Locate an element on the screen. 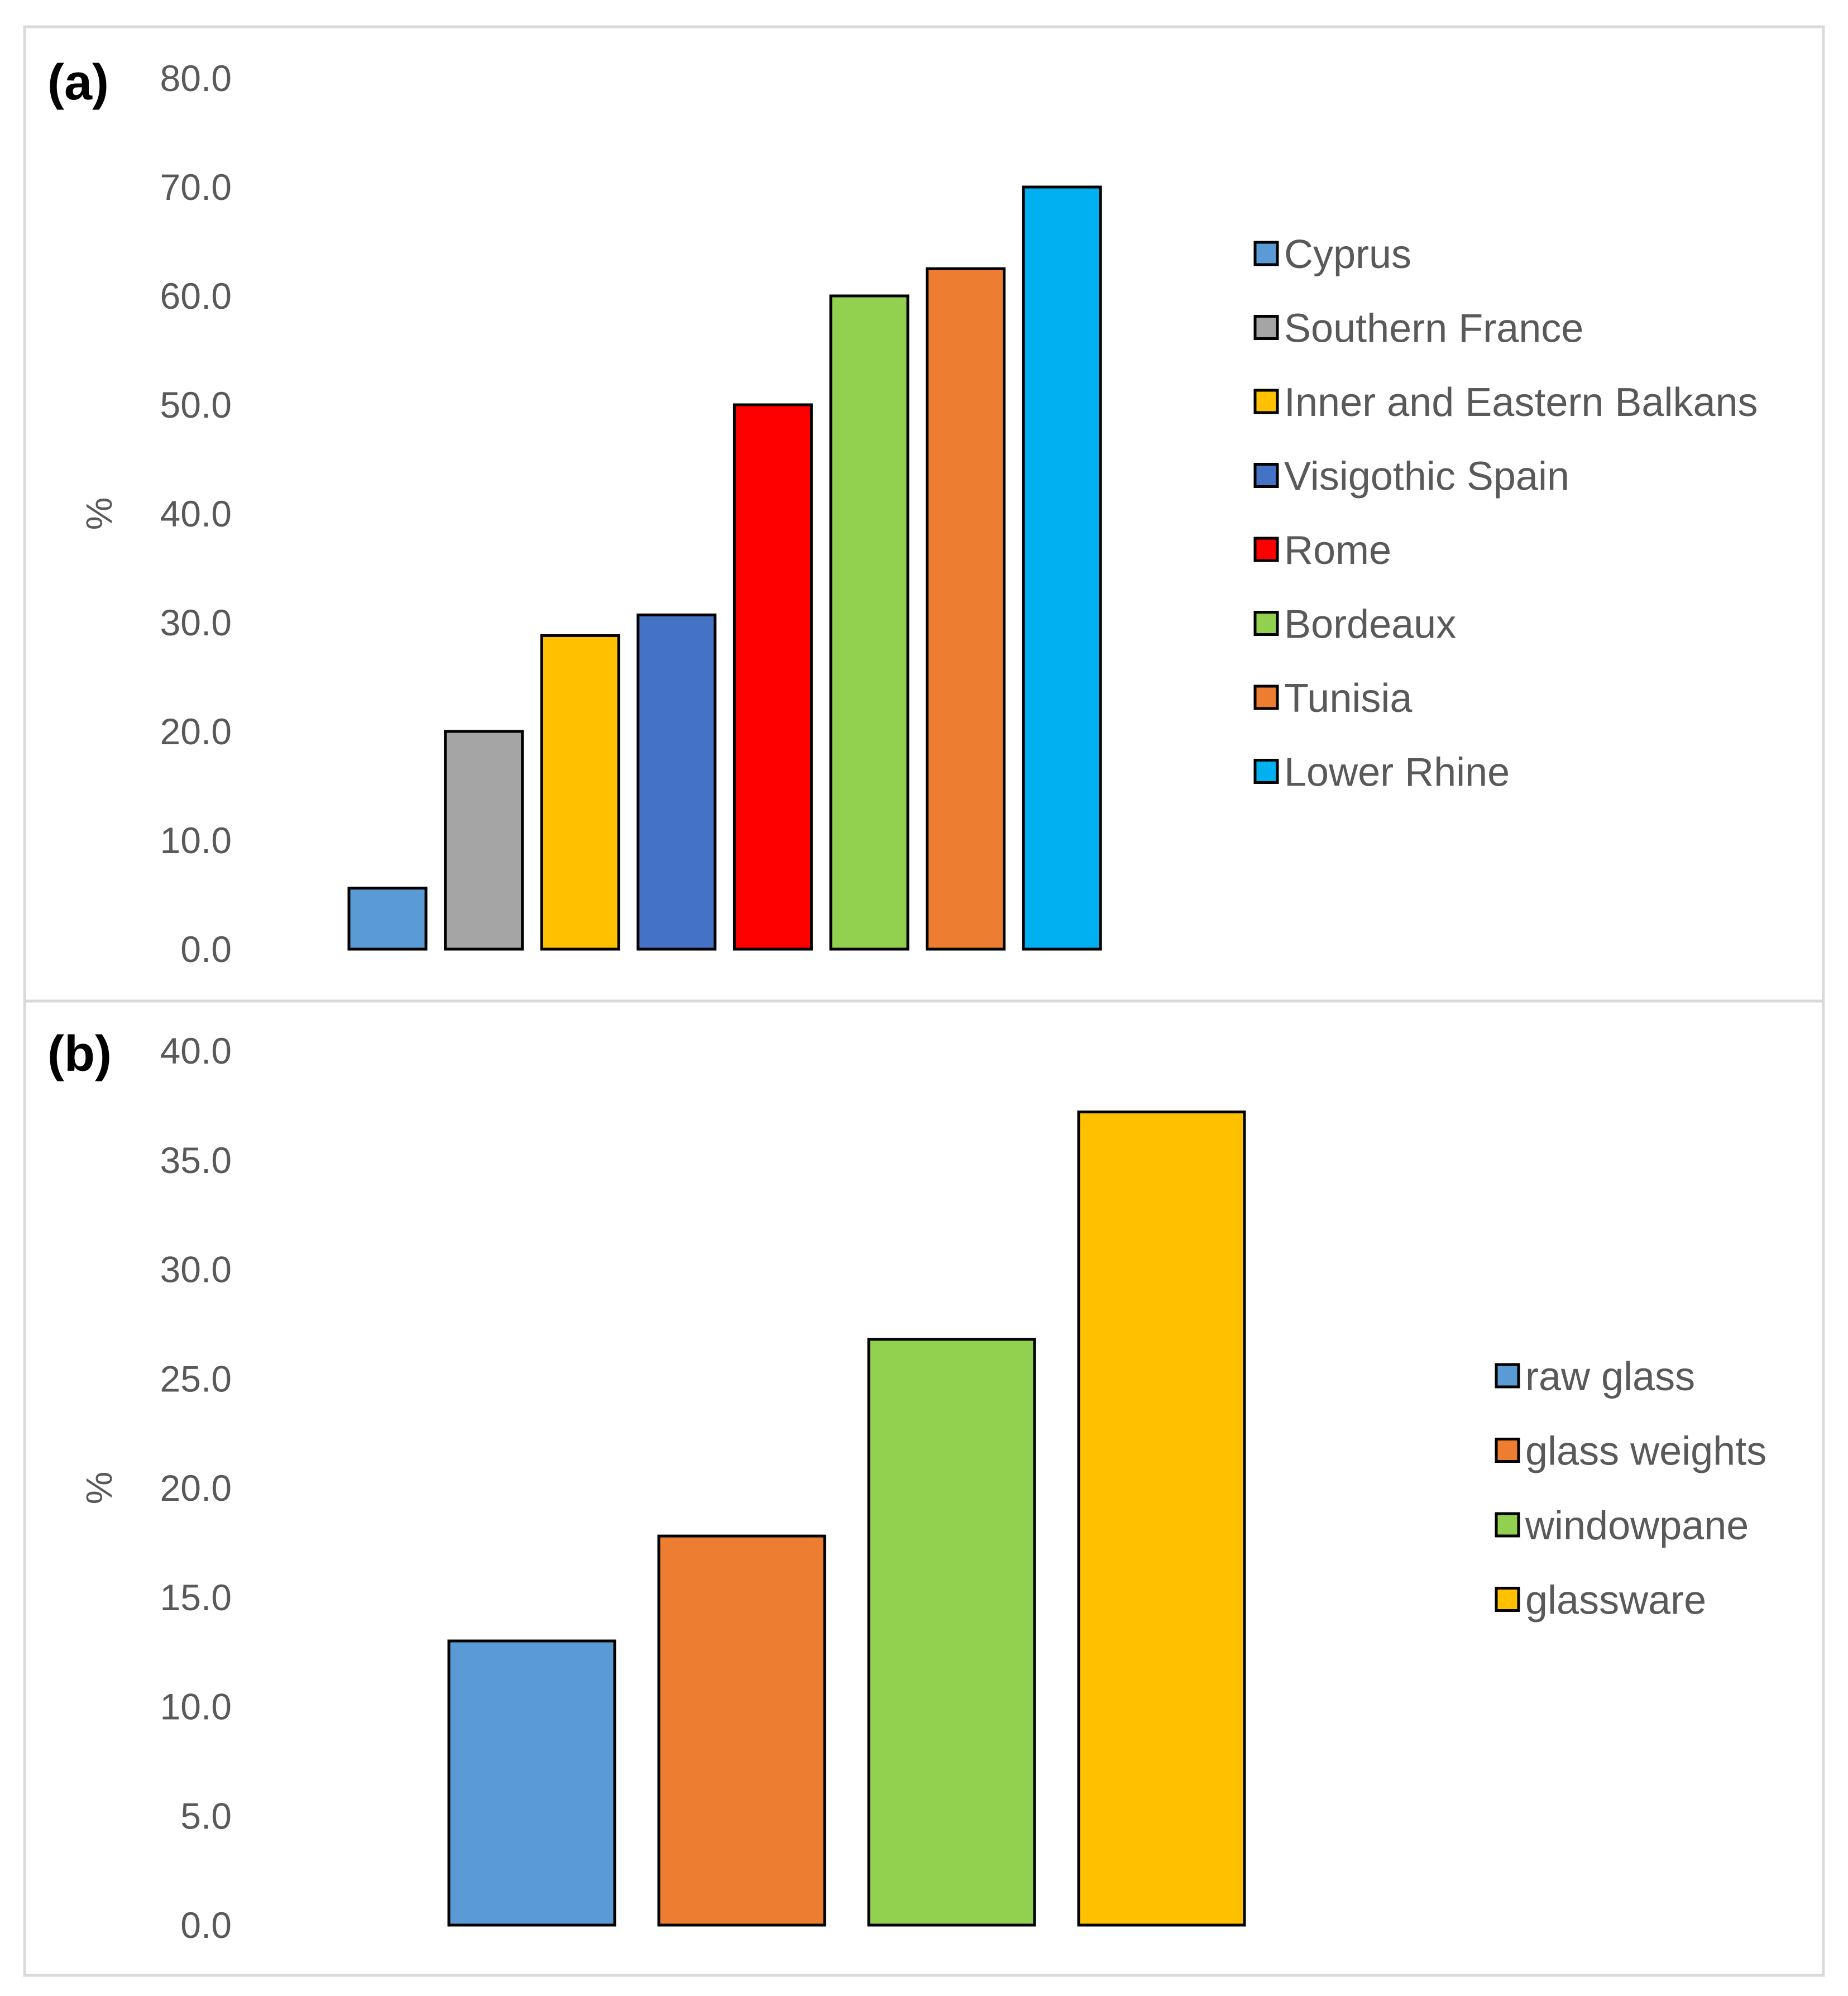 Image resolution: width=1848 pixels, height=1996 pixels. panel-a-legend-label: Cyprus is located at coordinates (1347, 254).